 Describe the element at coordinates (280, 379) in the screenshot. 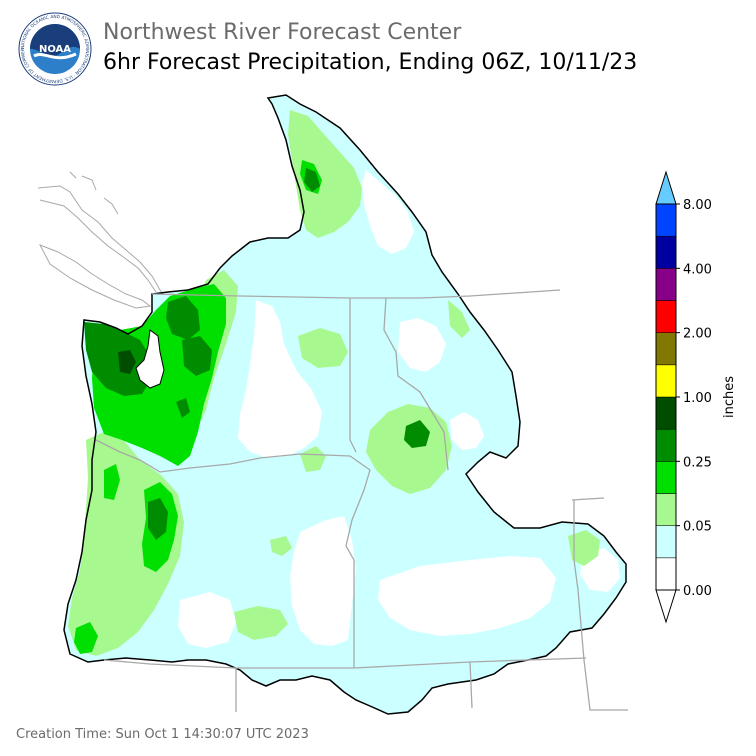

I see `dry-area-central-wa` at that location.